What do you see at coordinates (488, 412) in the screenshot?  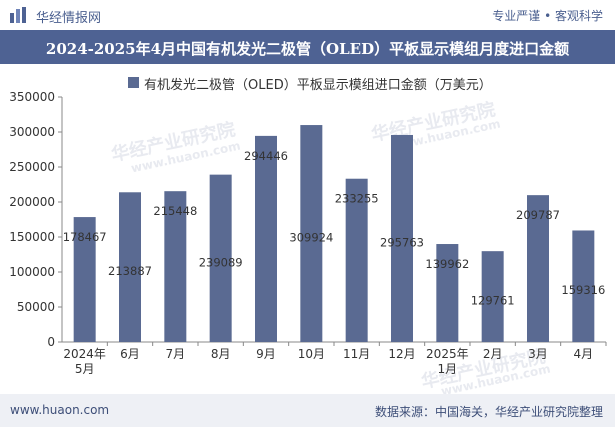 I see `footer-source: 数据来源：中国海关，华经产业研究院整理` at bounding box center [488, 412].